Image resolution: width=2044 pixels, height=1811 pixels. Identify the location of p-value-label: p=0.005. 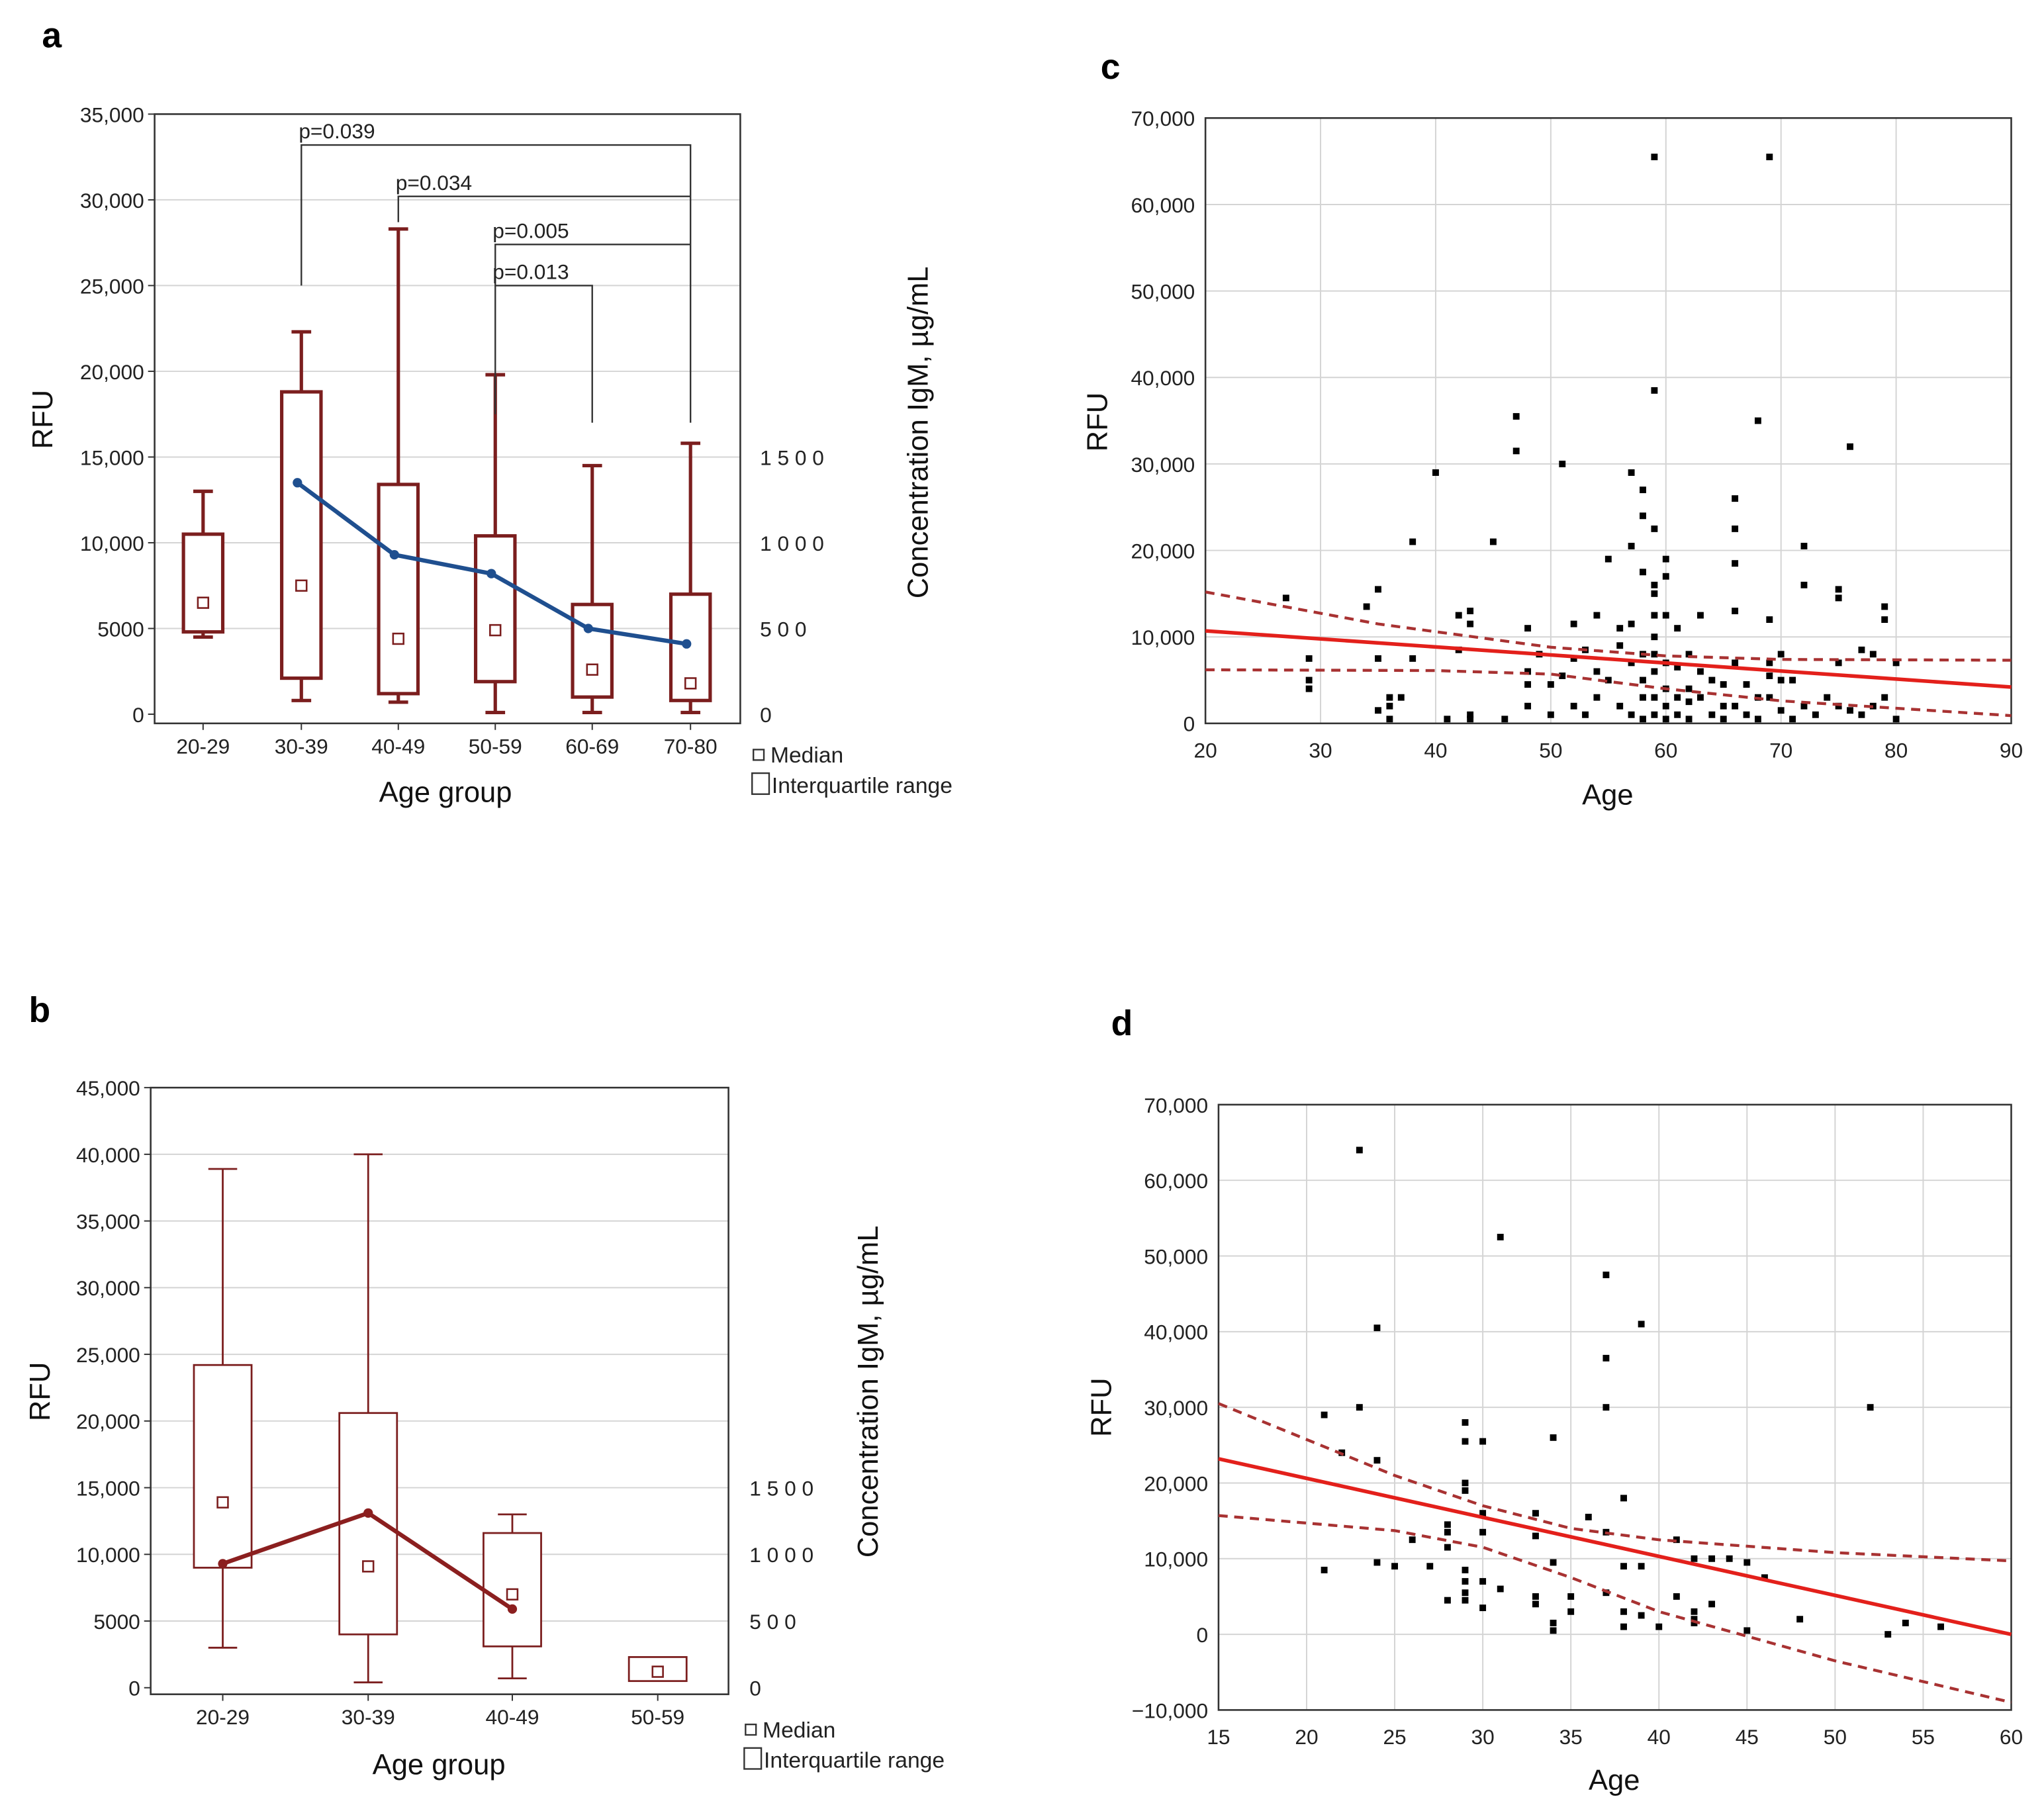
(530, 230).